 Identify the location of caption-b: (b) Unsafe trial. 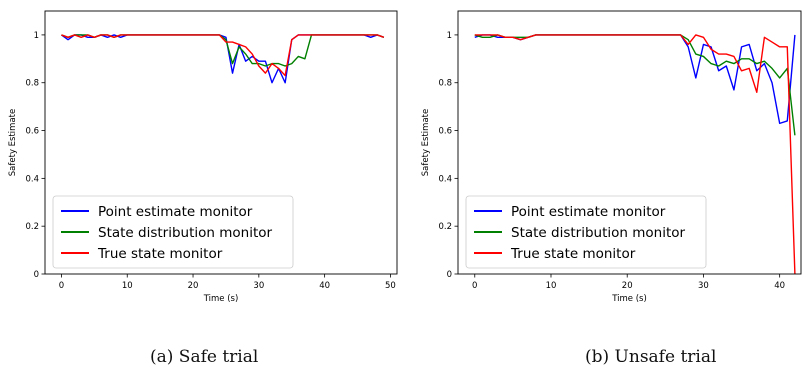
(651, 357).